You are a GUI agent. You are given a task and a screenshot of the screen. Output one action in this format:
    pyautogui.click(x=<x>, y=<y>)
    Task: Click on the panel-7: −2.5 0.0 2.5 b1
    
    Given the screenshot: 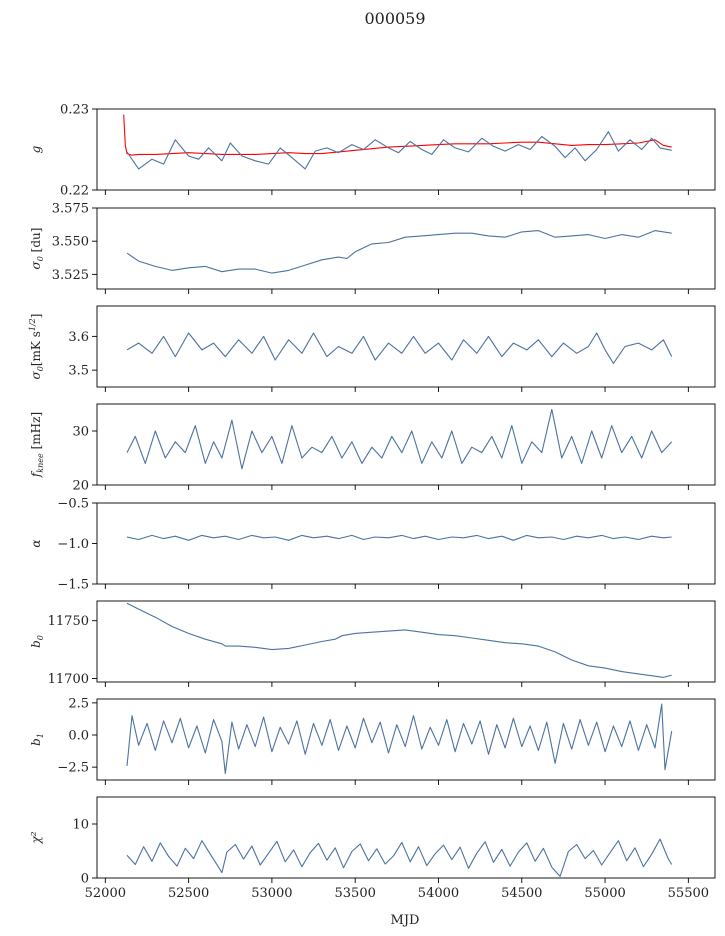 What is the action you would take?
    pyautogui.click(x=372, y=740)
    